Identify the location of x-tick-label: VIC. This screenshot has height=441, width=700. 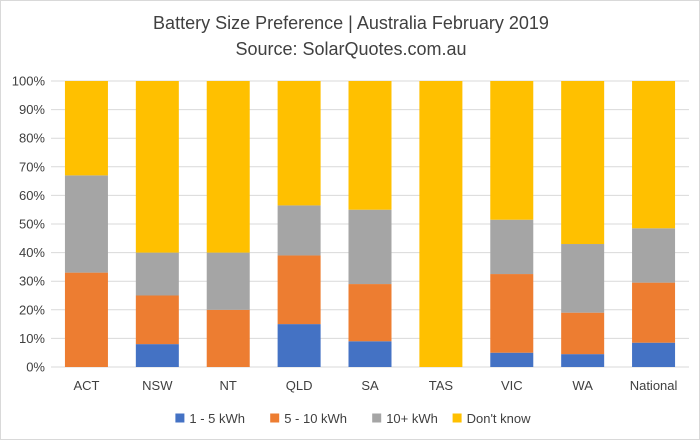
(512, 385).